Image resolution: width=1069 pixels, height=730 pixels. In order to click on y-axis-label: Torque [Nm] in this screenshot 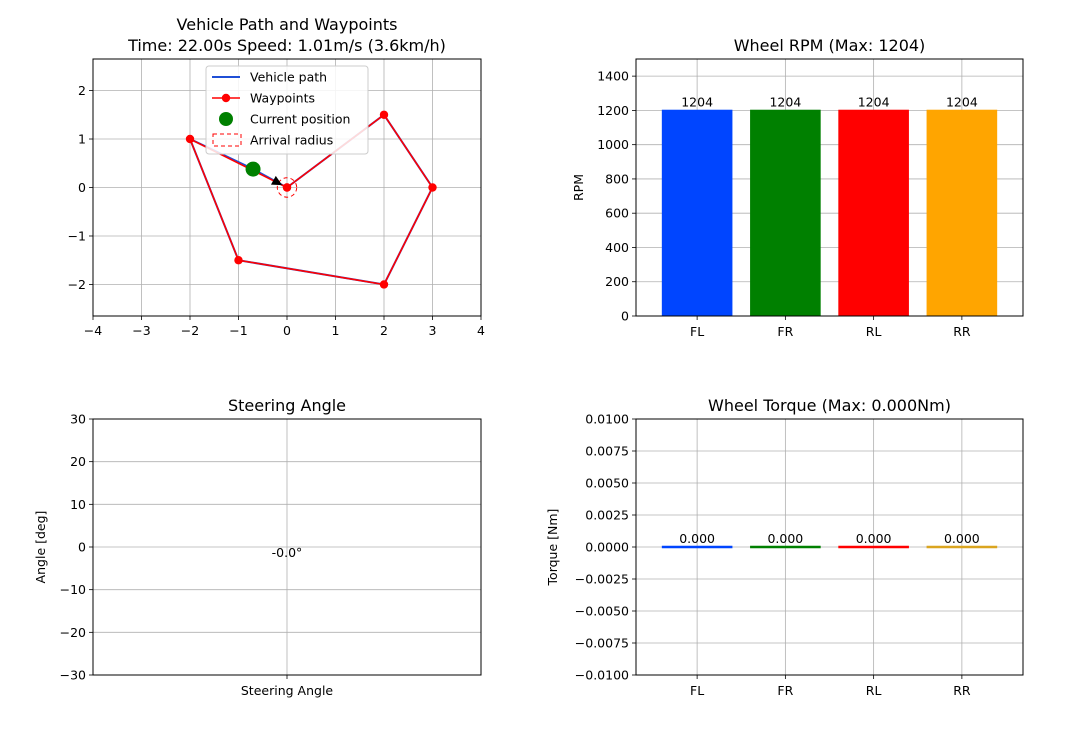, I will do `click(552, 548)`.